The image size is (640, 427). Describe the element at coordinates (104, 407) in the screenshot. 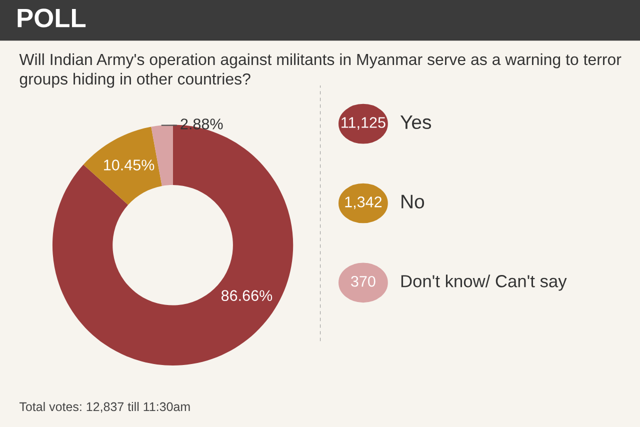

I see `text: Total votes: 12,837 till 11:30am` at that location.